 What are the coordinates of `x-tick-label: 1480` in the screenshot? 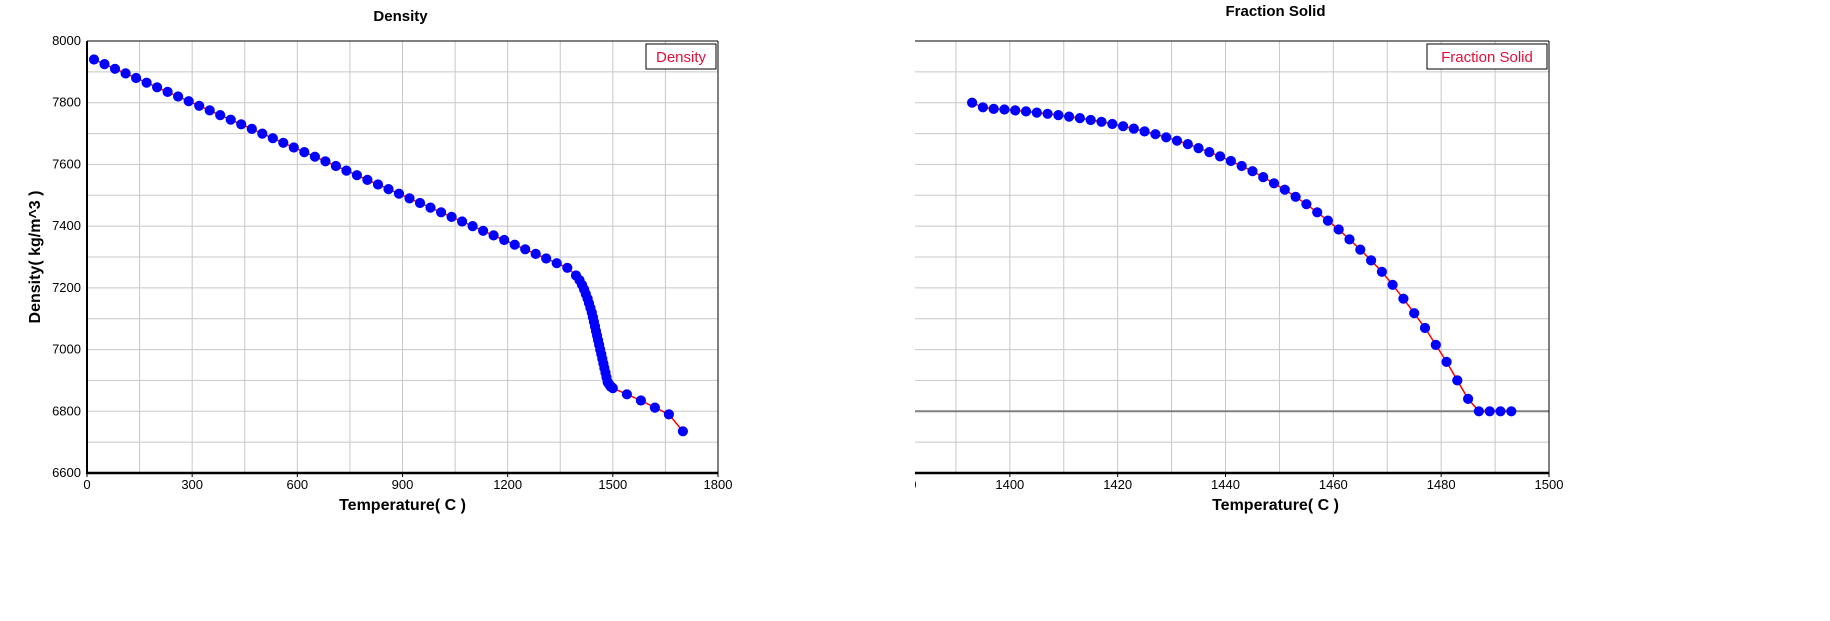 It's located at (1441, 484).